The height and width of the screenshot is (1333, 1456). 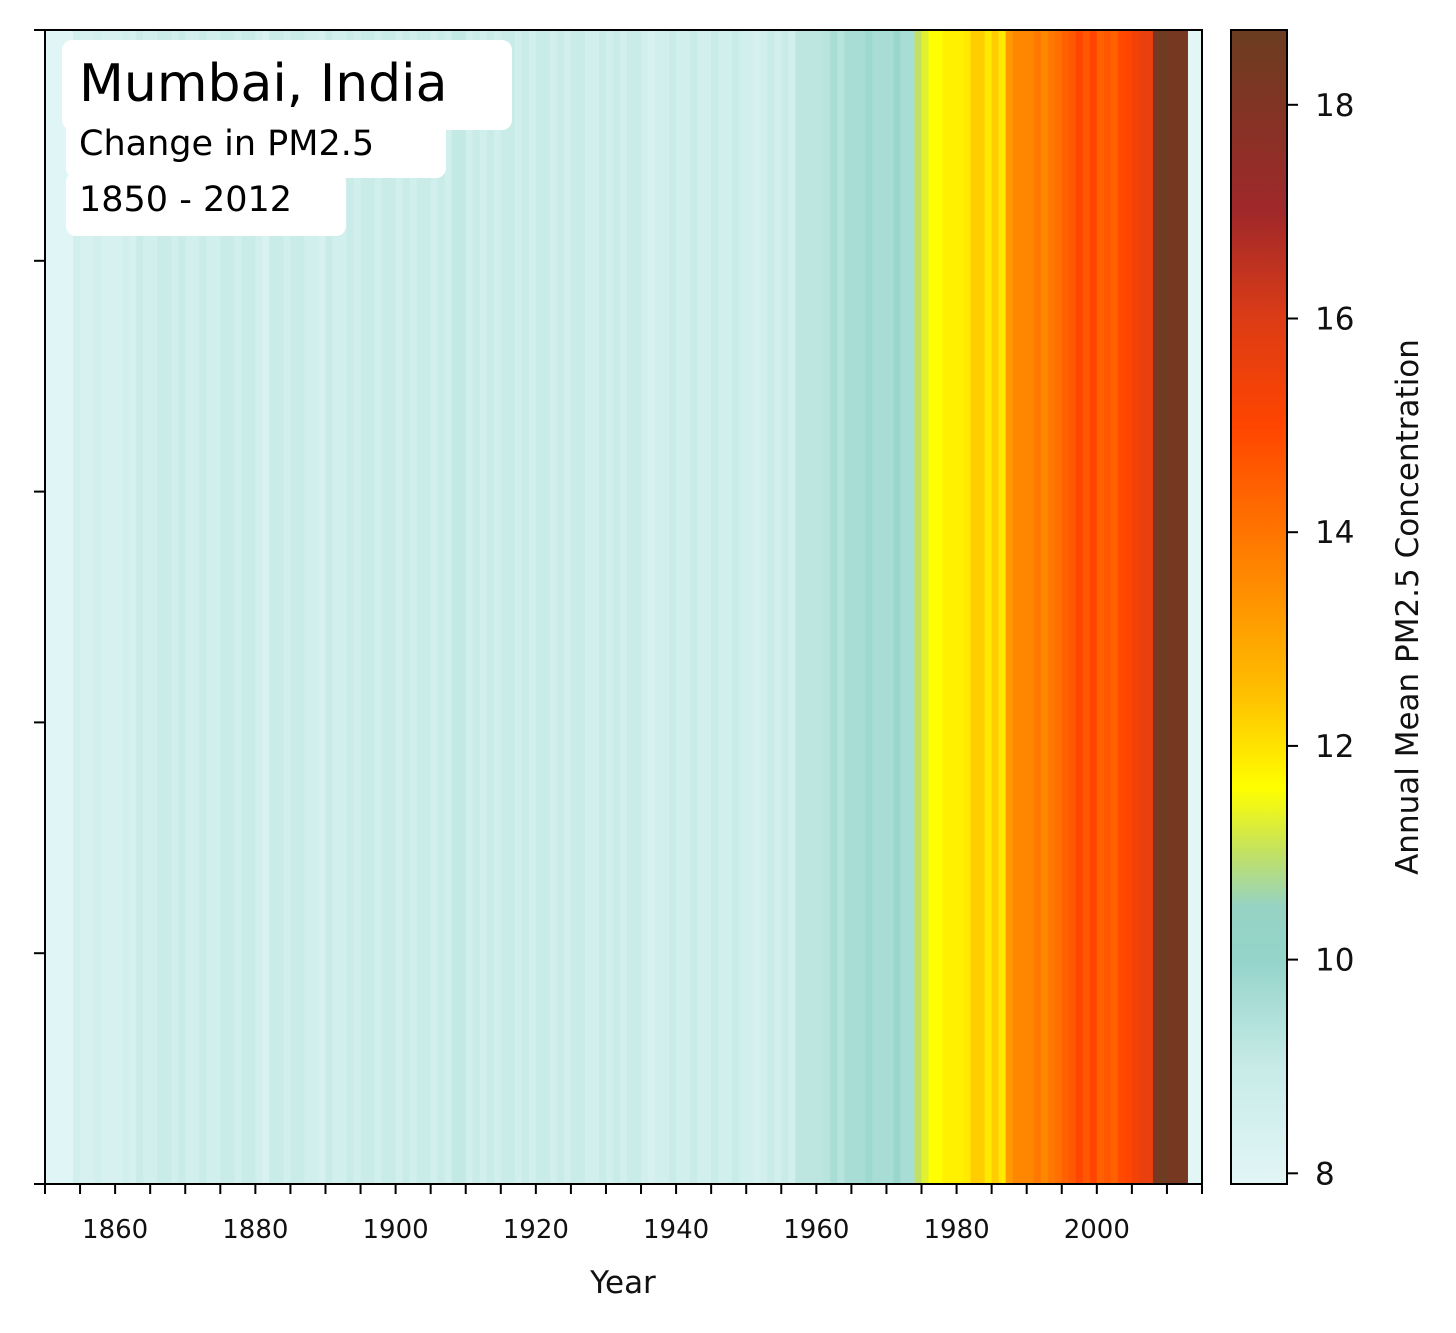 What do you see at coordinates (1334, 747) in the screenshot?
I see `colorbar-tick-label: 12` at bounding box center [1334, 747].